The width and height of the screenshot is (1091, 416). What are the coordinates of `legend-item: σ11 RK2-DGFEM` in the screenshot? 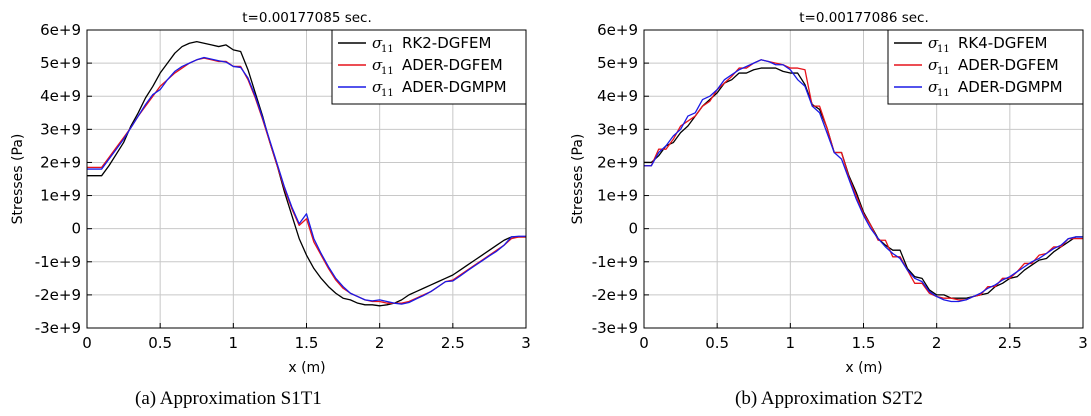 It's located at (414, 44).